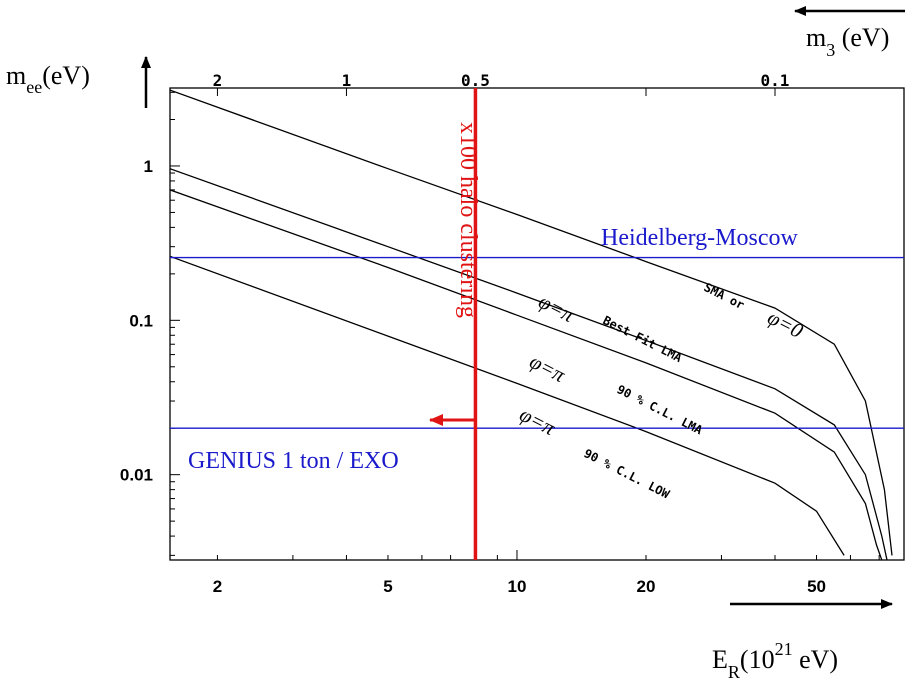 The width and height of the screenshot is (917, 685). What do you see at coordinates (293, 461) in the screenshot?
I see `genius-exo-label: GENIUS 1 ton / EXO` at bounding box center [293, 461].